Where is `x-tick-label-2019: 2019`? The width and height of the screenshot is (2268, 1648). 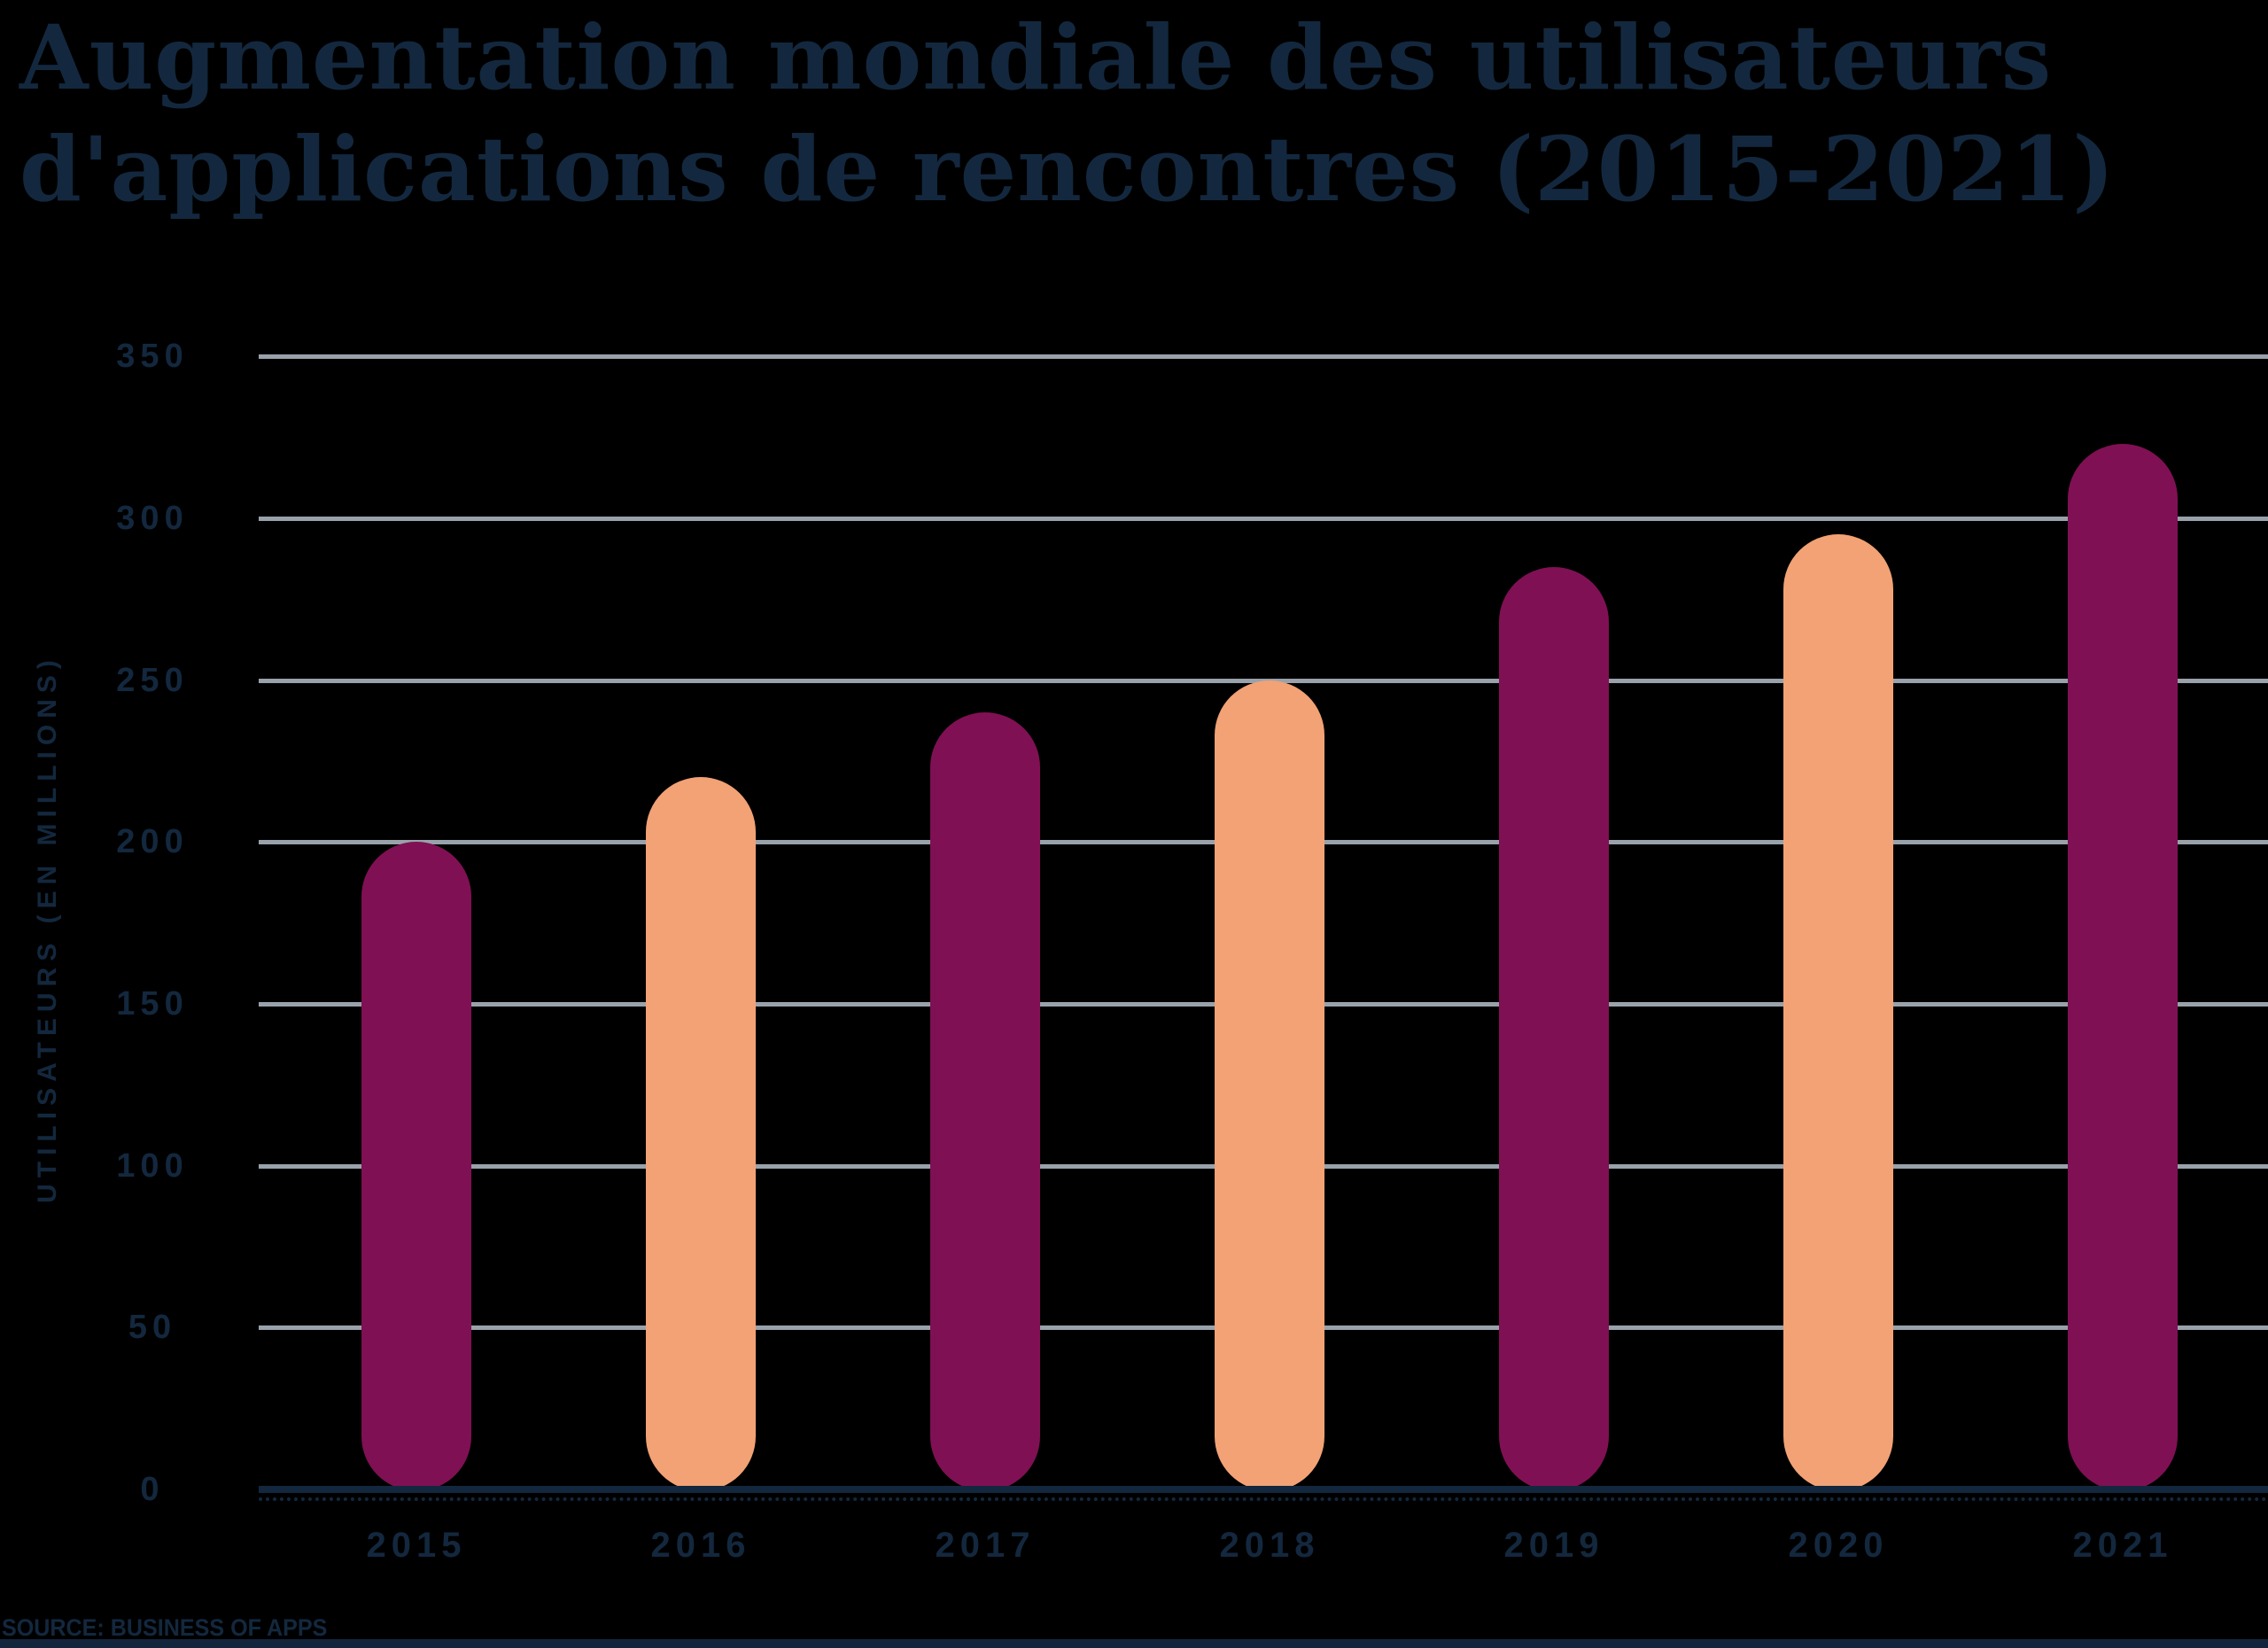 x-tick-label-2019: 2019 is located at coordinates (1553, 1545).